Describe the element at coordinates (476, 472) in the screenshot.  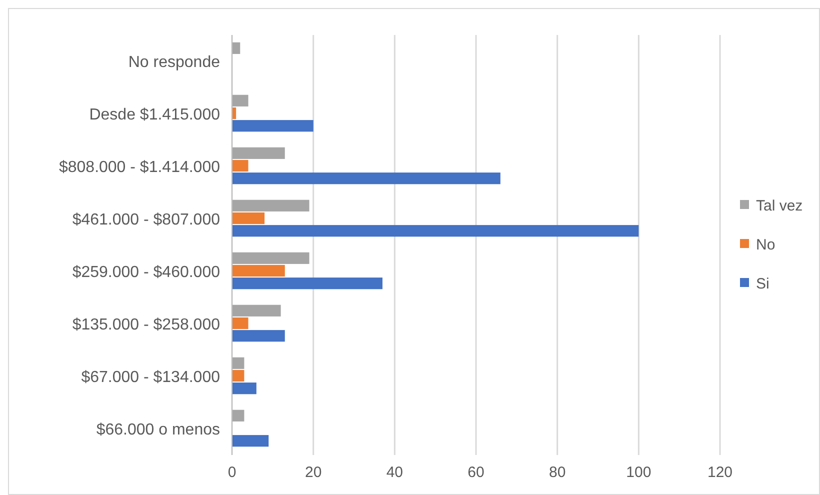
I see `x-tick-label: 60` at that location.